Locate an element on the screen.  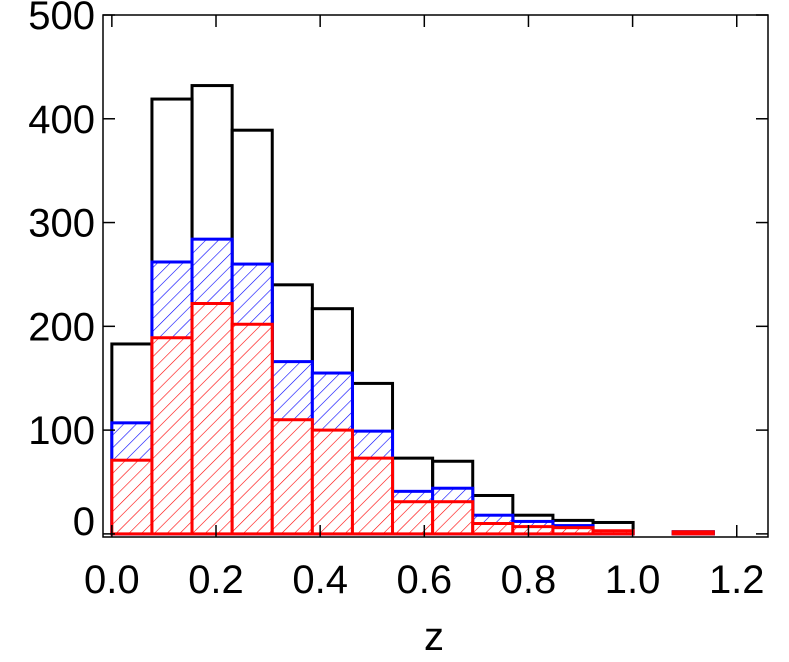
x-tick-label: 0.0 is located at coordinates (112, 580).